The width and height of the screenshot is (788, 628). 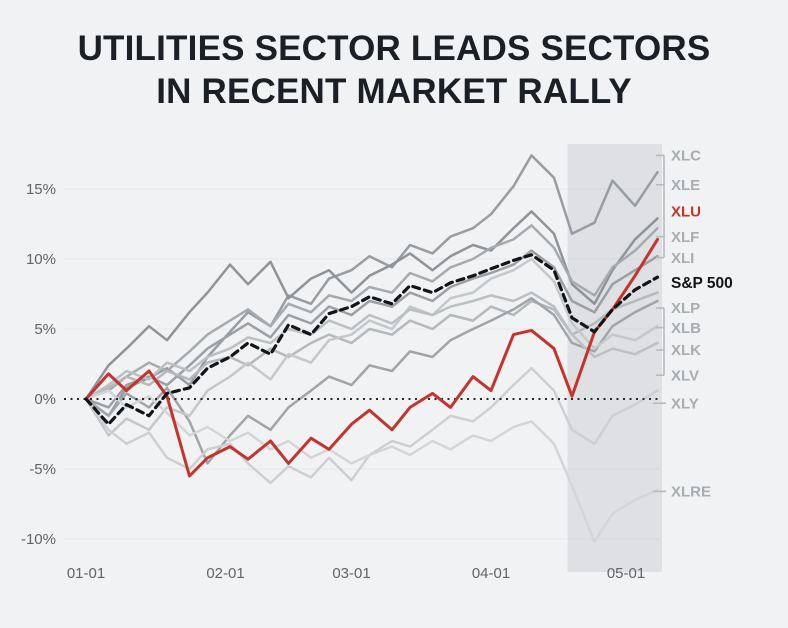 What do you see at coordinates (691, 492) in the screenshot?
I see `series-label-xlre: XLRE` at bounding box center [691, 492].